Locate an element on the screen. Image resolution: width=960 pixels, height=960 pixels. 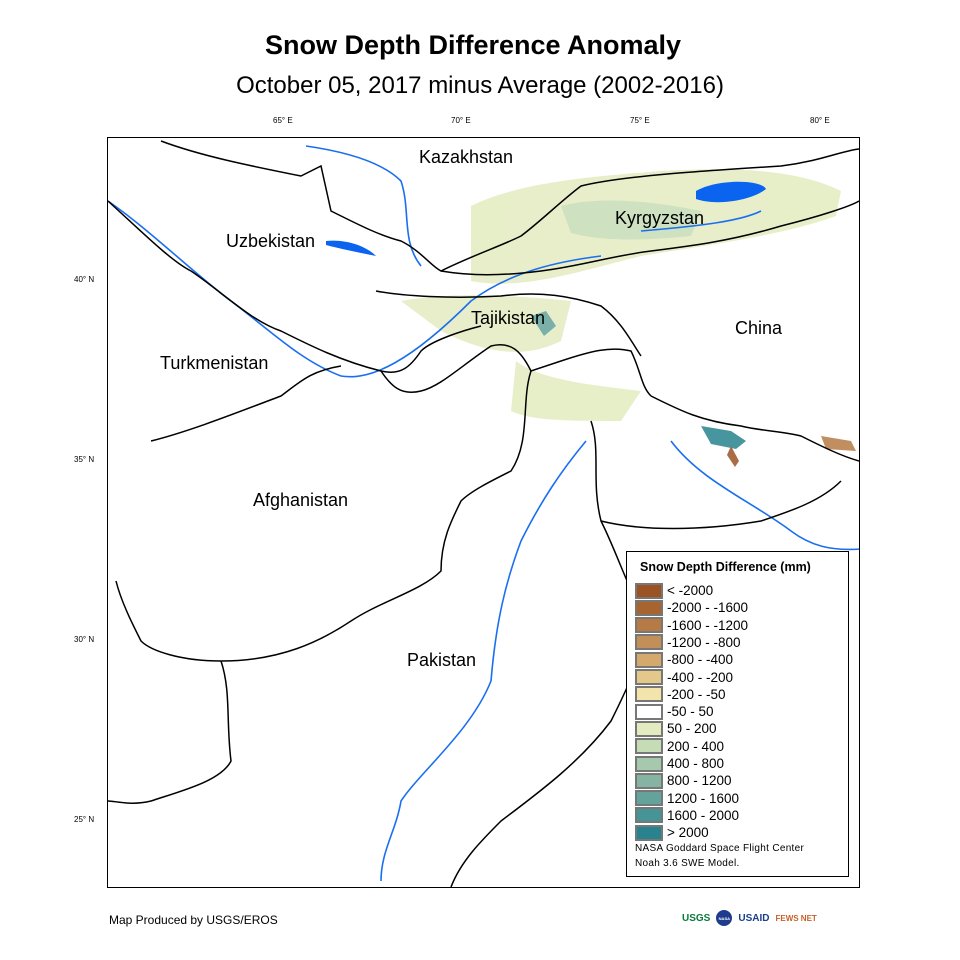
legend-title: Snow Depth Difference (mm) is located at coordinates (725, 567).